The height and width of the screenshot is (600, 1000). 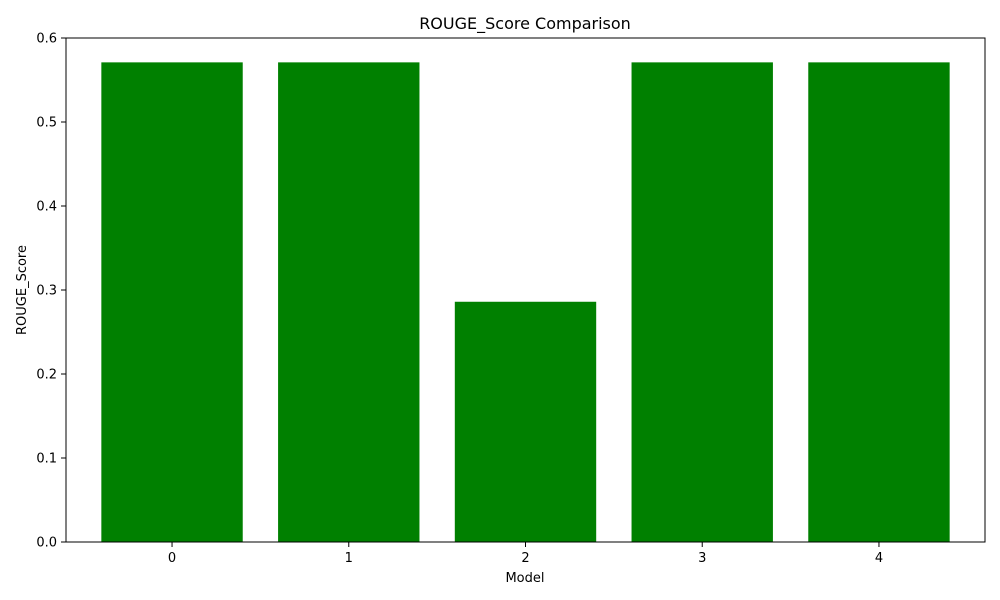 What do you see at coordinates (46, 123) in the screenshot?
I see `y-tick-label: 0.5` at bounding box center [46, 123].